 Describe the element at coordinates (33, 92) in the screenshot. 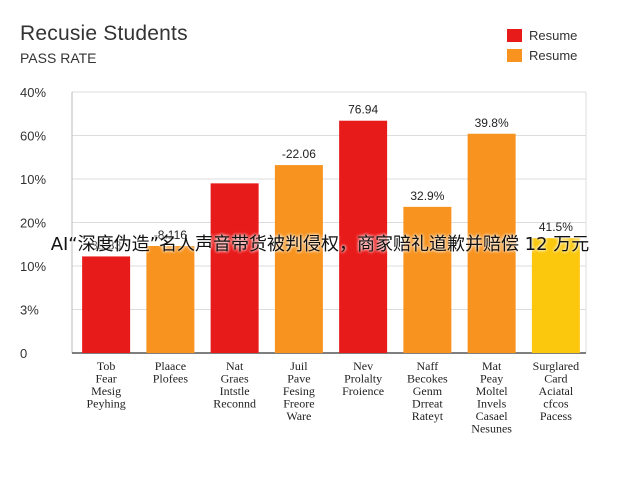

I see `y-tick-label: 40%` at that location.